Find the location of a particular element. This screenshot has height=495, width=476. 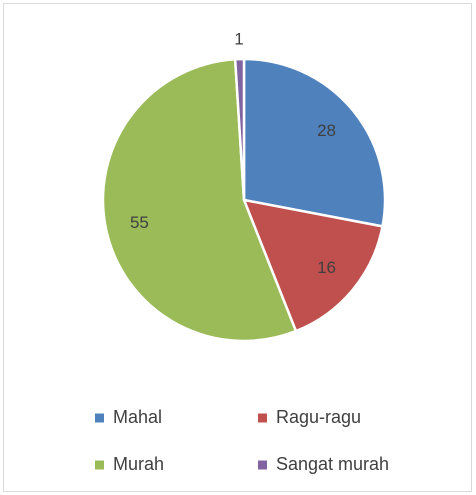

legend-label: Ragu-ragu is located at coordinates (318, 417).